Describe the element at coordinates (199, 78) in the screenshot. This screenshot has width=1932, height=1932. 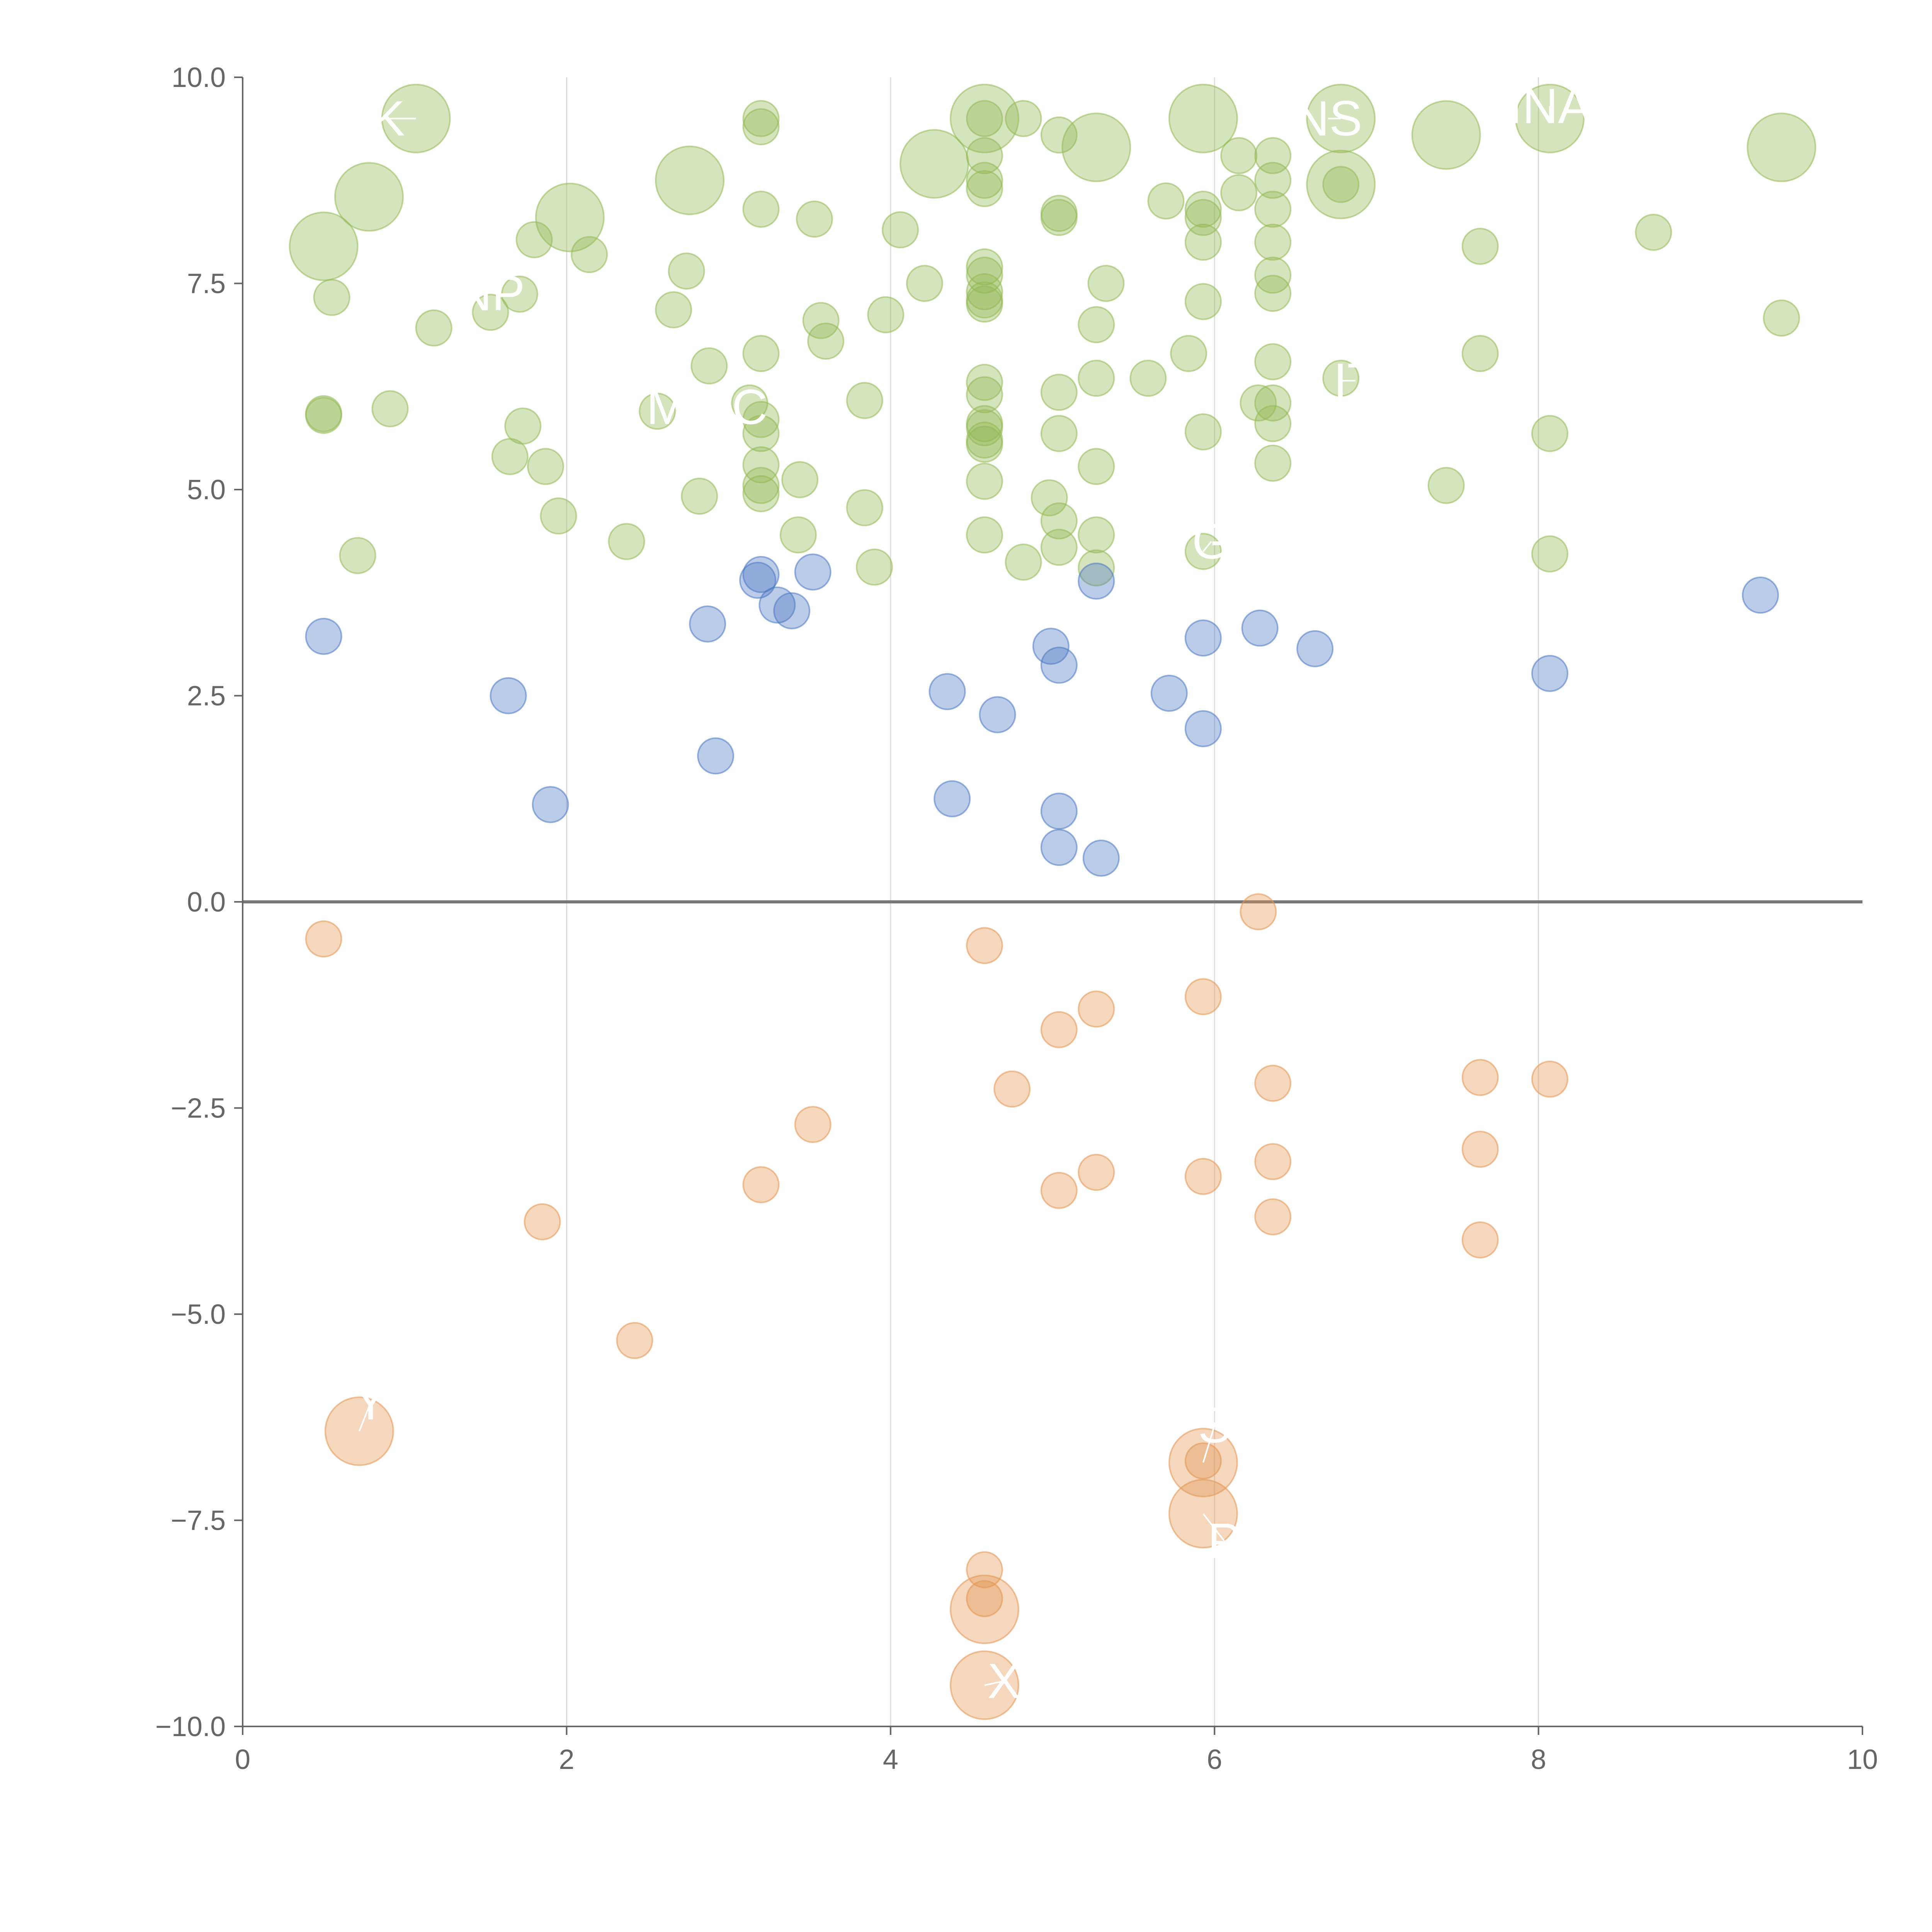
I see `y-tick-label-0: 10.0` at that location.